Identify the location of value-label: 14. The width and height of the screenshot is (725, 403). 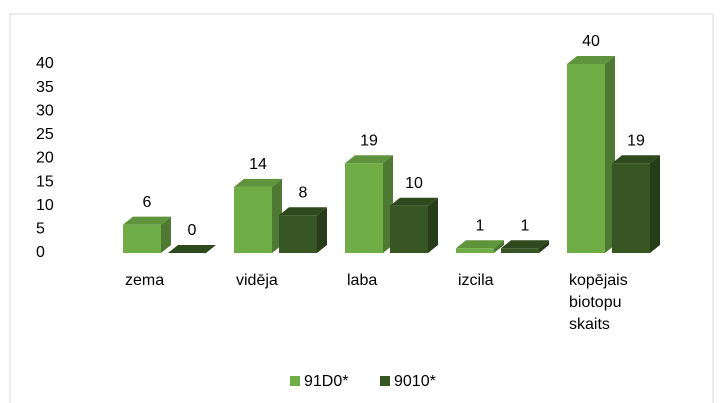
(258, 164).